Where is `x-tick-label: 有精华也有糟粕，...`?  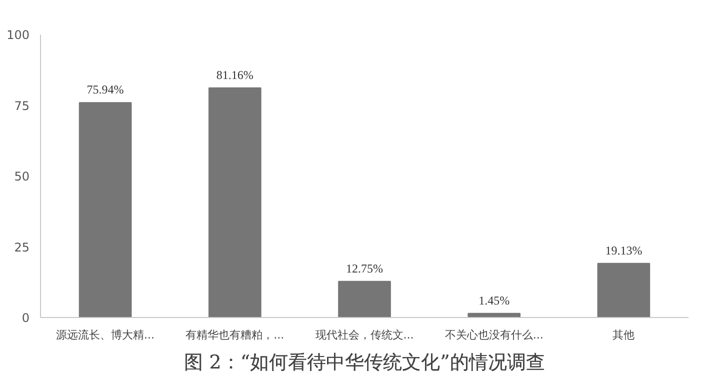 x-tick-label: 有精华也有糟粕，... is located at coordinates (235, 335).